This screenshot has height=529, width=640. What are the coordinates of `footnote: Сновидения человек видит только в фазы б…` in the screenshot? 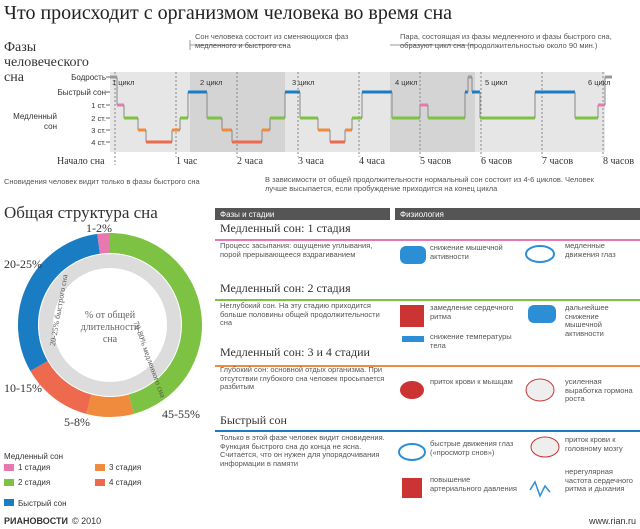 It's located at (102, 181).